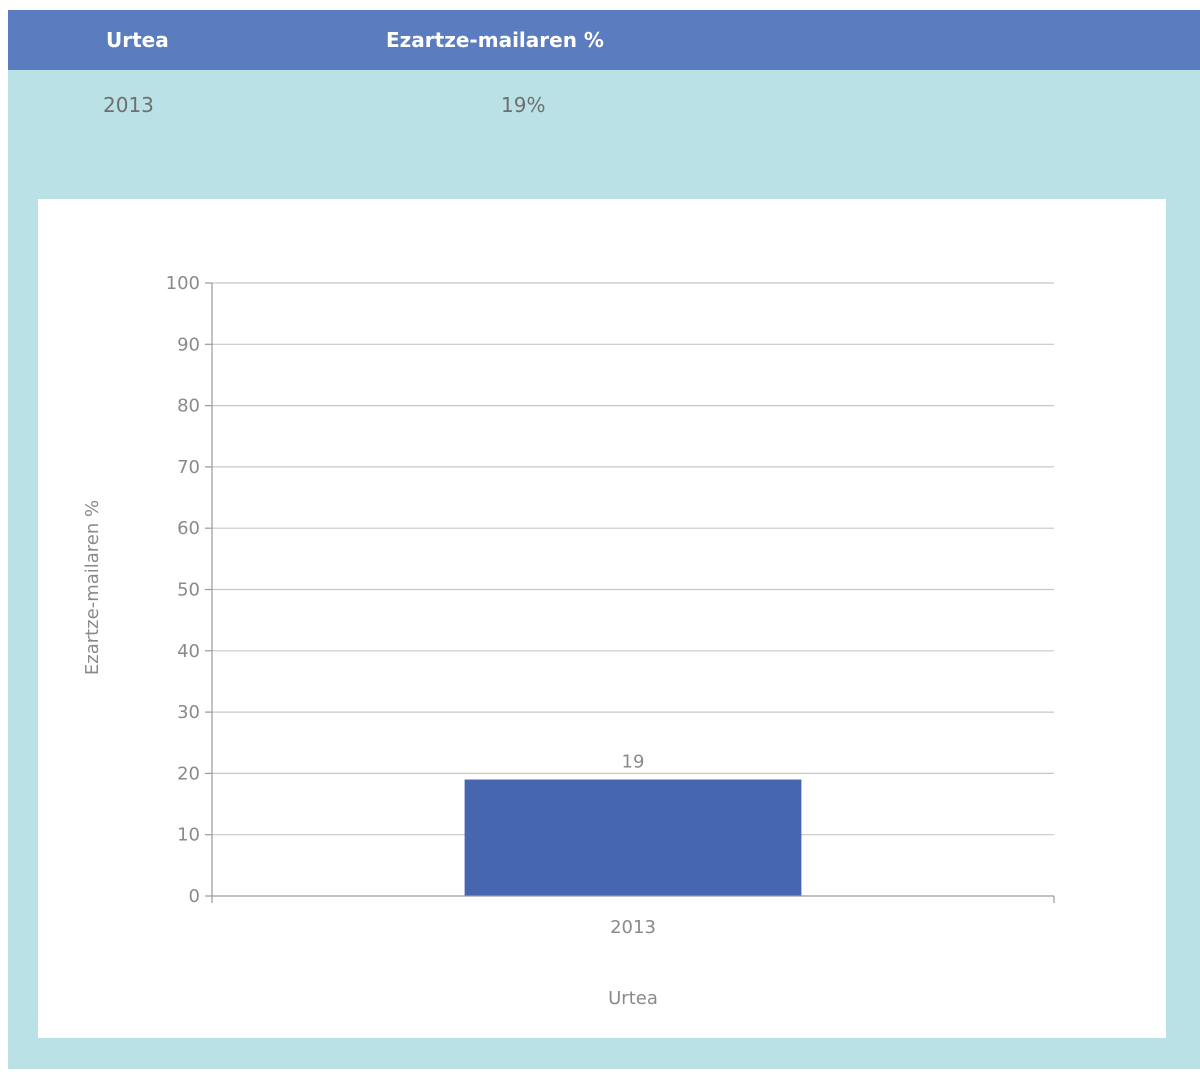  What do you see at coordinates (188, 773) in the screenshot?
I see `y-tick-label: 20` at bounding box center [188, 773].